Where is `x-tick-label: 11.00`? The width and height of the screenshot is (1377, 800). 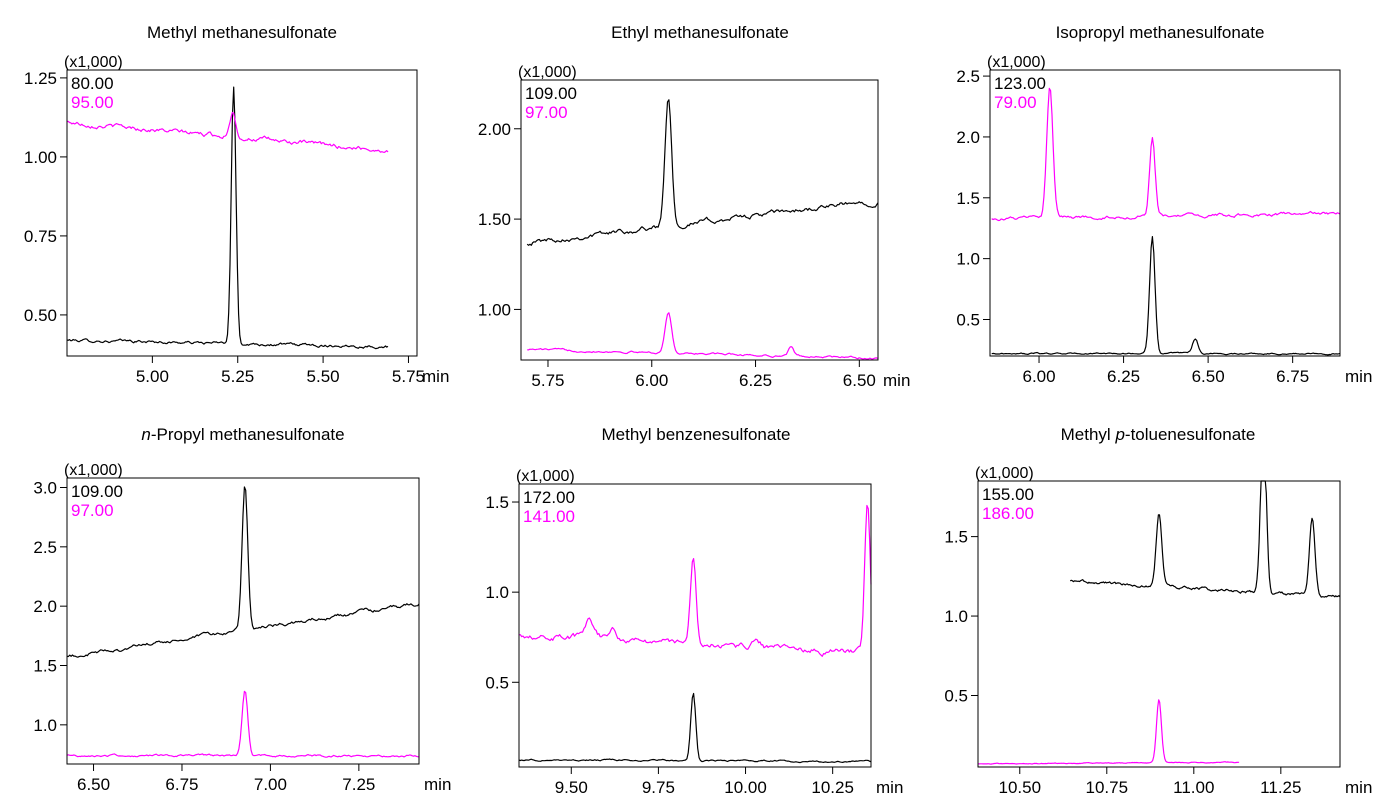
x-tick-label: 11.00 is located at coordinates (1193, 787).